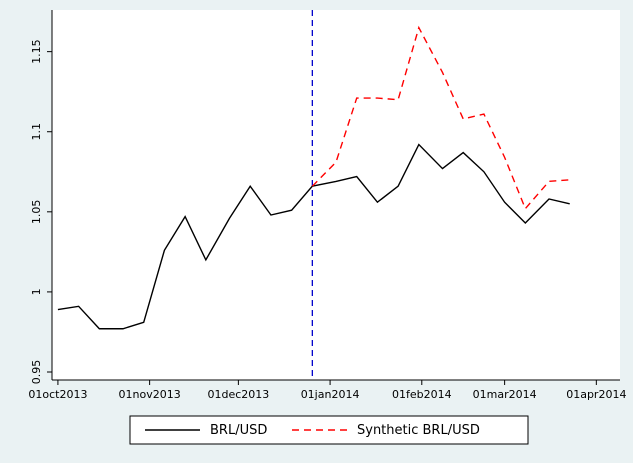  Describe the element at coordinates (596, 394) in the screenshot. I see `x-tick-label: 01apr2014` at that location.